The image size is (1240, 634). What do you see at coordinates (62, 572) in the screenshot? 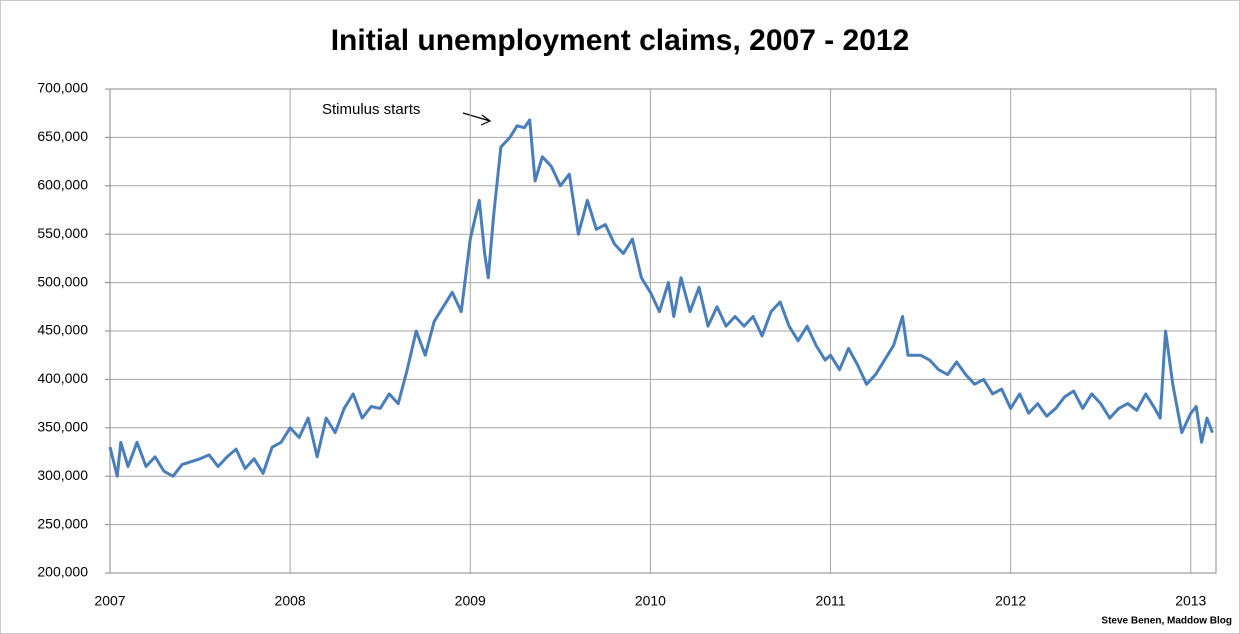
I see `y-tick-label: 200,000` at bounding box center [62, 572].